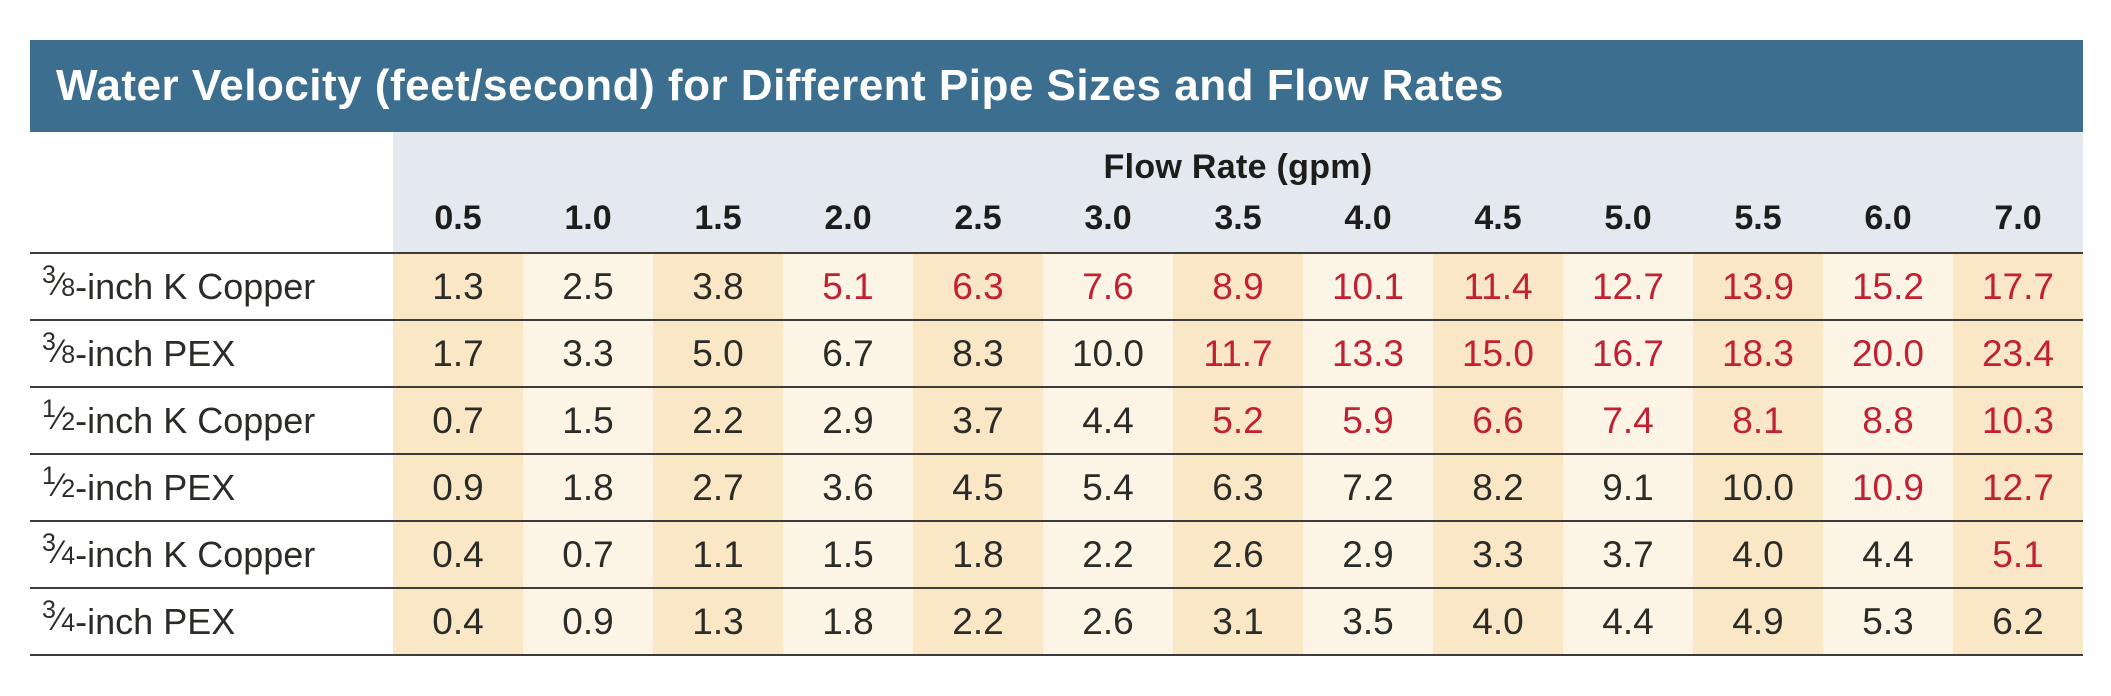 The width and height of the screenshot is (2111, 696). What do you see at coordinates (2018, 353) in the screenshot?
I see `velocity-value: 23.4` at bounding box center [2018, 353].